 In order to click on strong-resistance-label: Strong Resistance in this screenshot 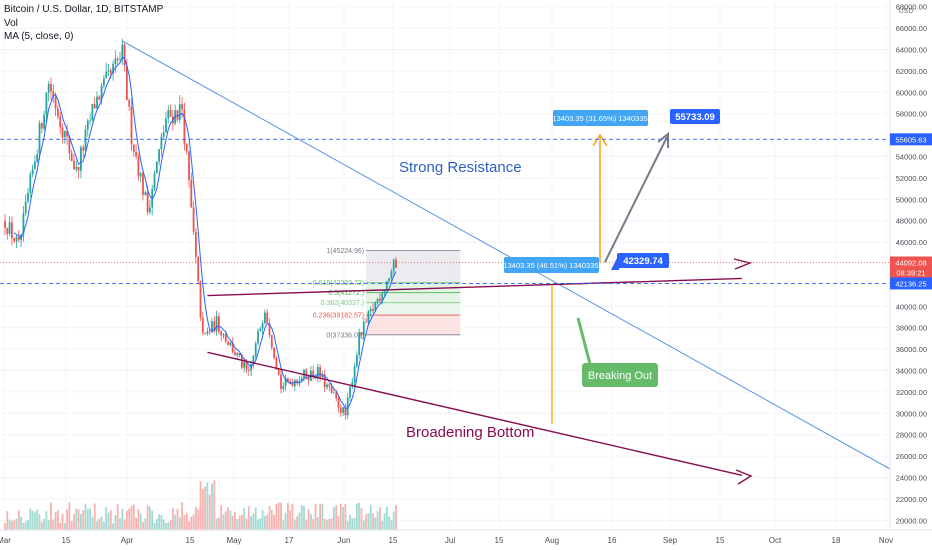, I will do `click(460, 167)`.